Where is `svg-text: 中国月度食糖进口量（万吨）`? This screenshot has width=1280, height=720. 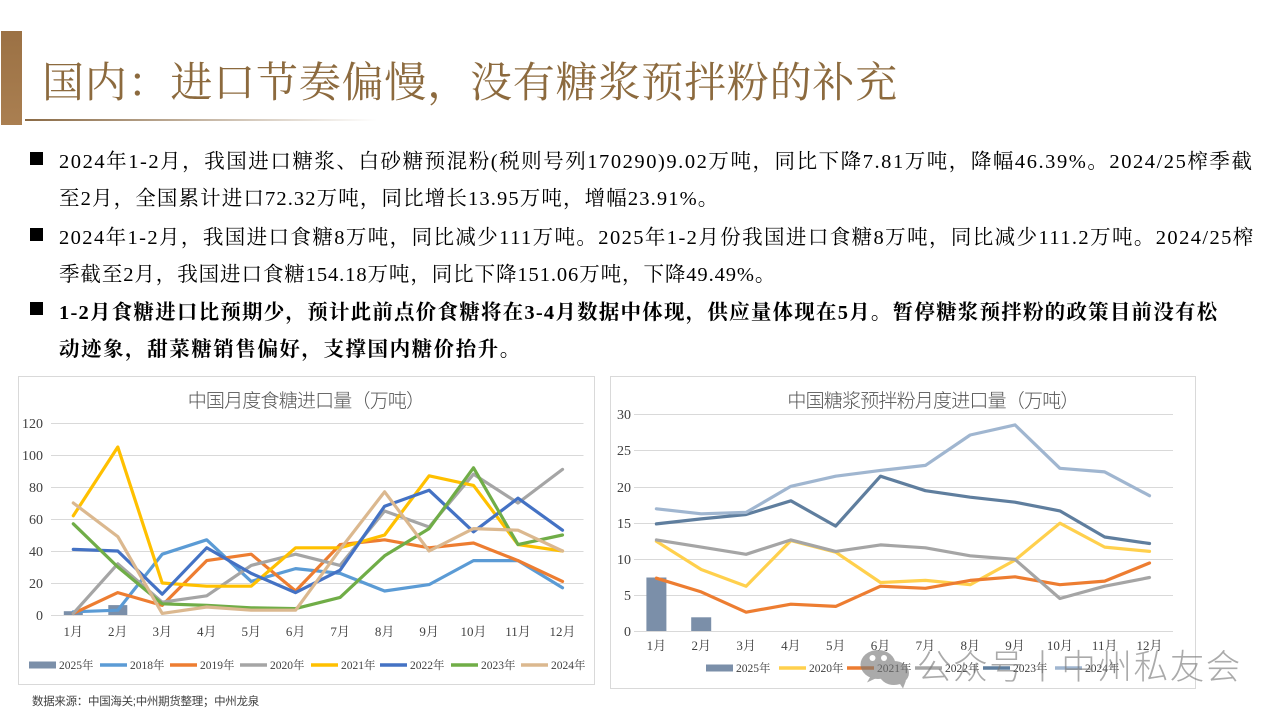 svg-text: 中国月度食糖进口量（万吨） is located at coordinates (306, 401).